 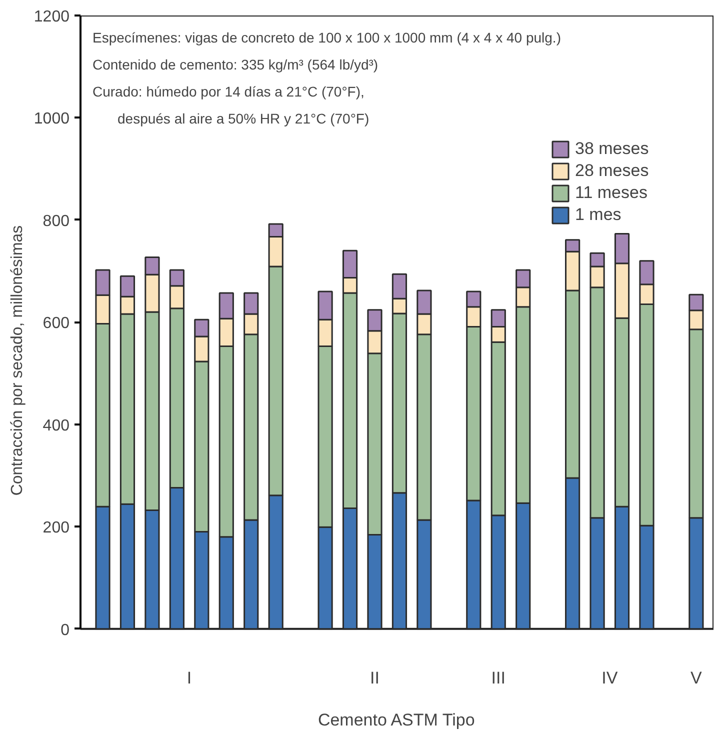 I want to click on y-tick-label: 0, so click(x=65, y=630).